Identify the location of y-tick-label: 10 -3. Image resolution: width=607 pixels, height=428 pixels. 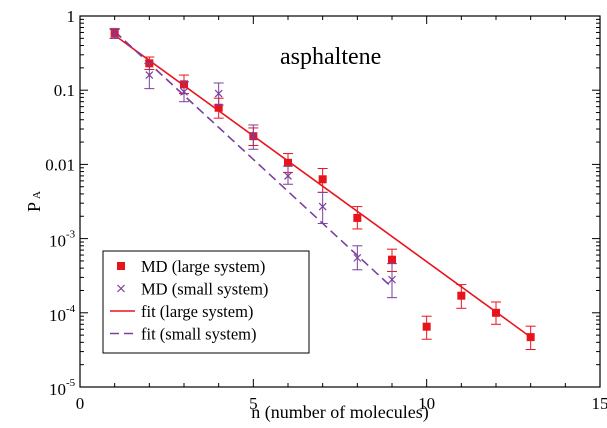
(62, 240).